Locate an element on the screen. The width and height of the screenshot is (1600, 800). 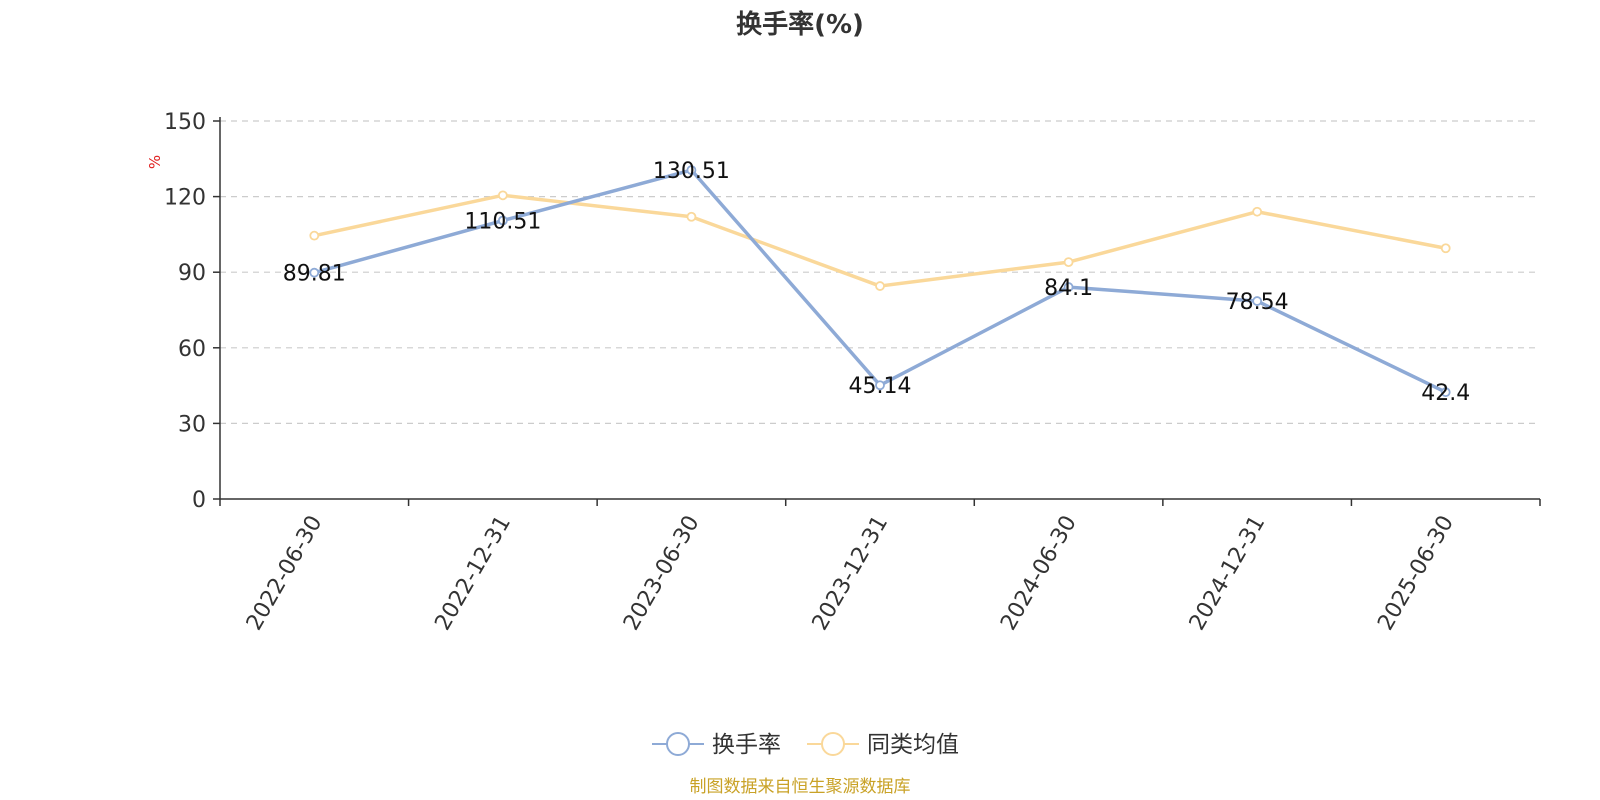
data-label: 130.51 is located at coordinates (691, 171).